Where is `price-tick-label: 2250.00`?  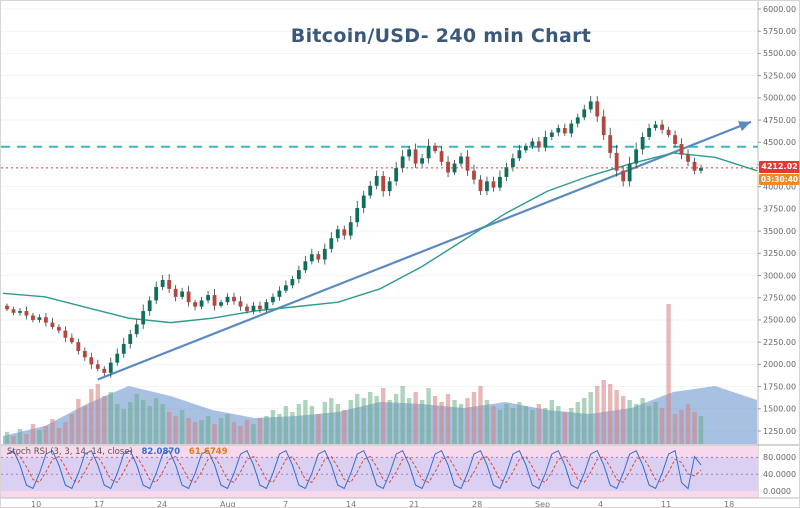
price-tick-label: 2250.00 is located at coordinates (779, 342).